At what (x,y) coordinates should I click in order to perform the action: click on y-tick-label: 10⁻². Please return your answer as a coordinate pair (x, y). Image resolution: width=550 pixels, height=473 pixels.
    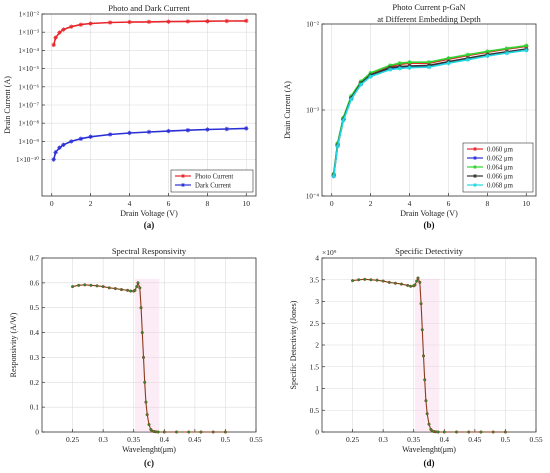
    Looking at the image, I should click on (312, 25).